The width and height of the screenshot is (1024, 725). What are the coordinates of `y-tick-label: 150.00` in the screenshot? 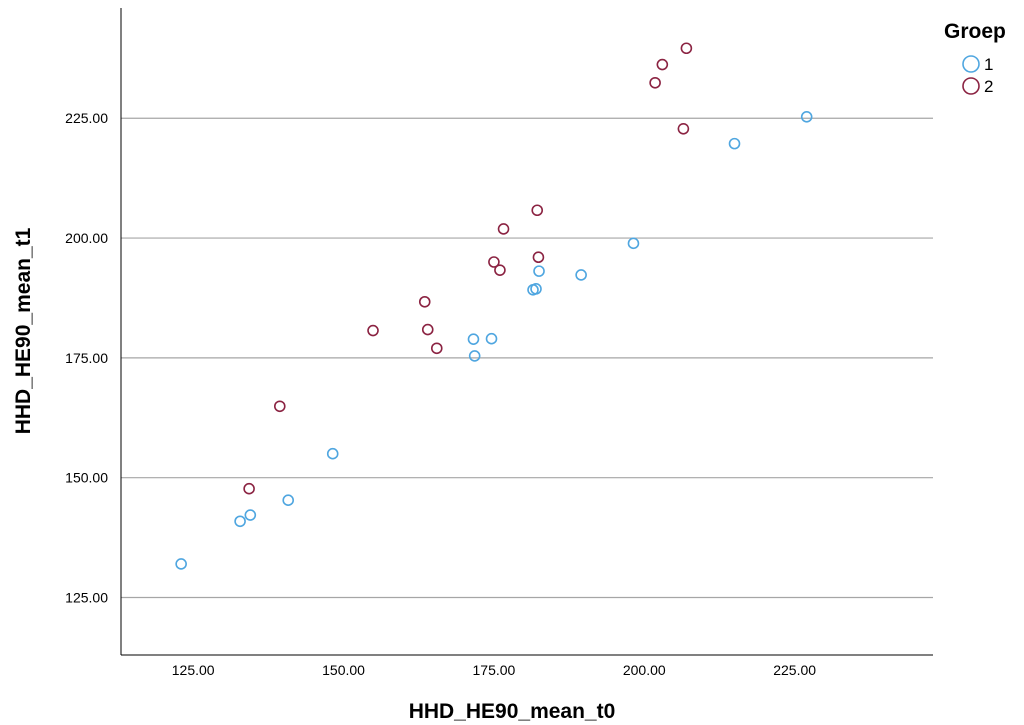 It's located at (86, 478).